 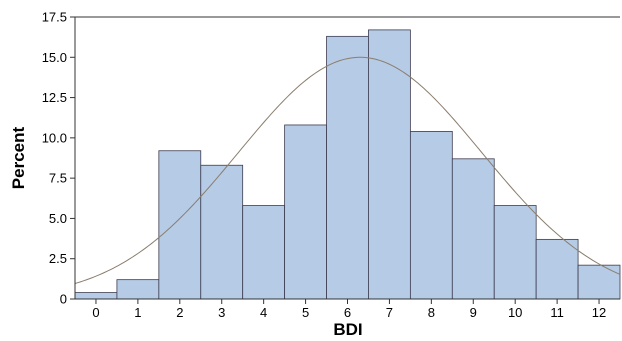 What do you see at coordinates (473, 312) in the screenshot?
I see `x-tick-label: 9` at bounding box center [473, 312].